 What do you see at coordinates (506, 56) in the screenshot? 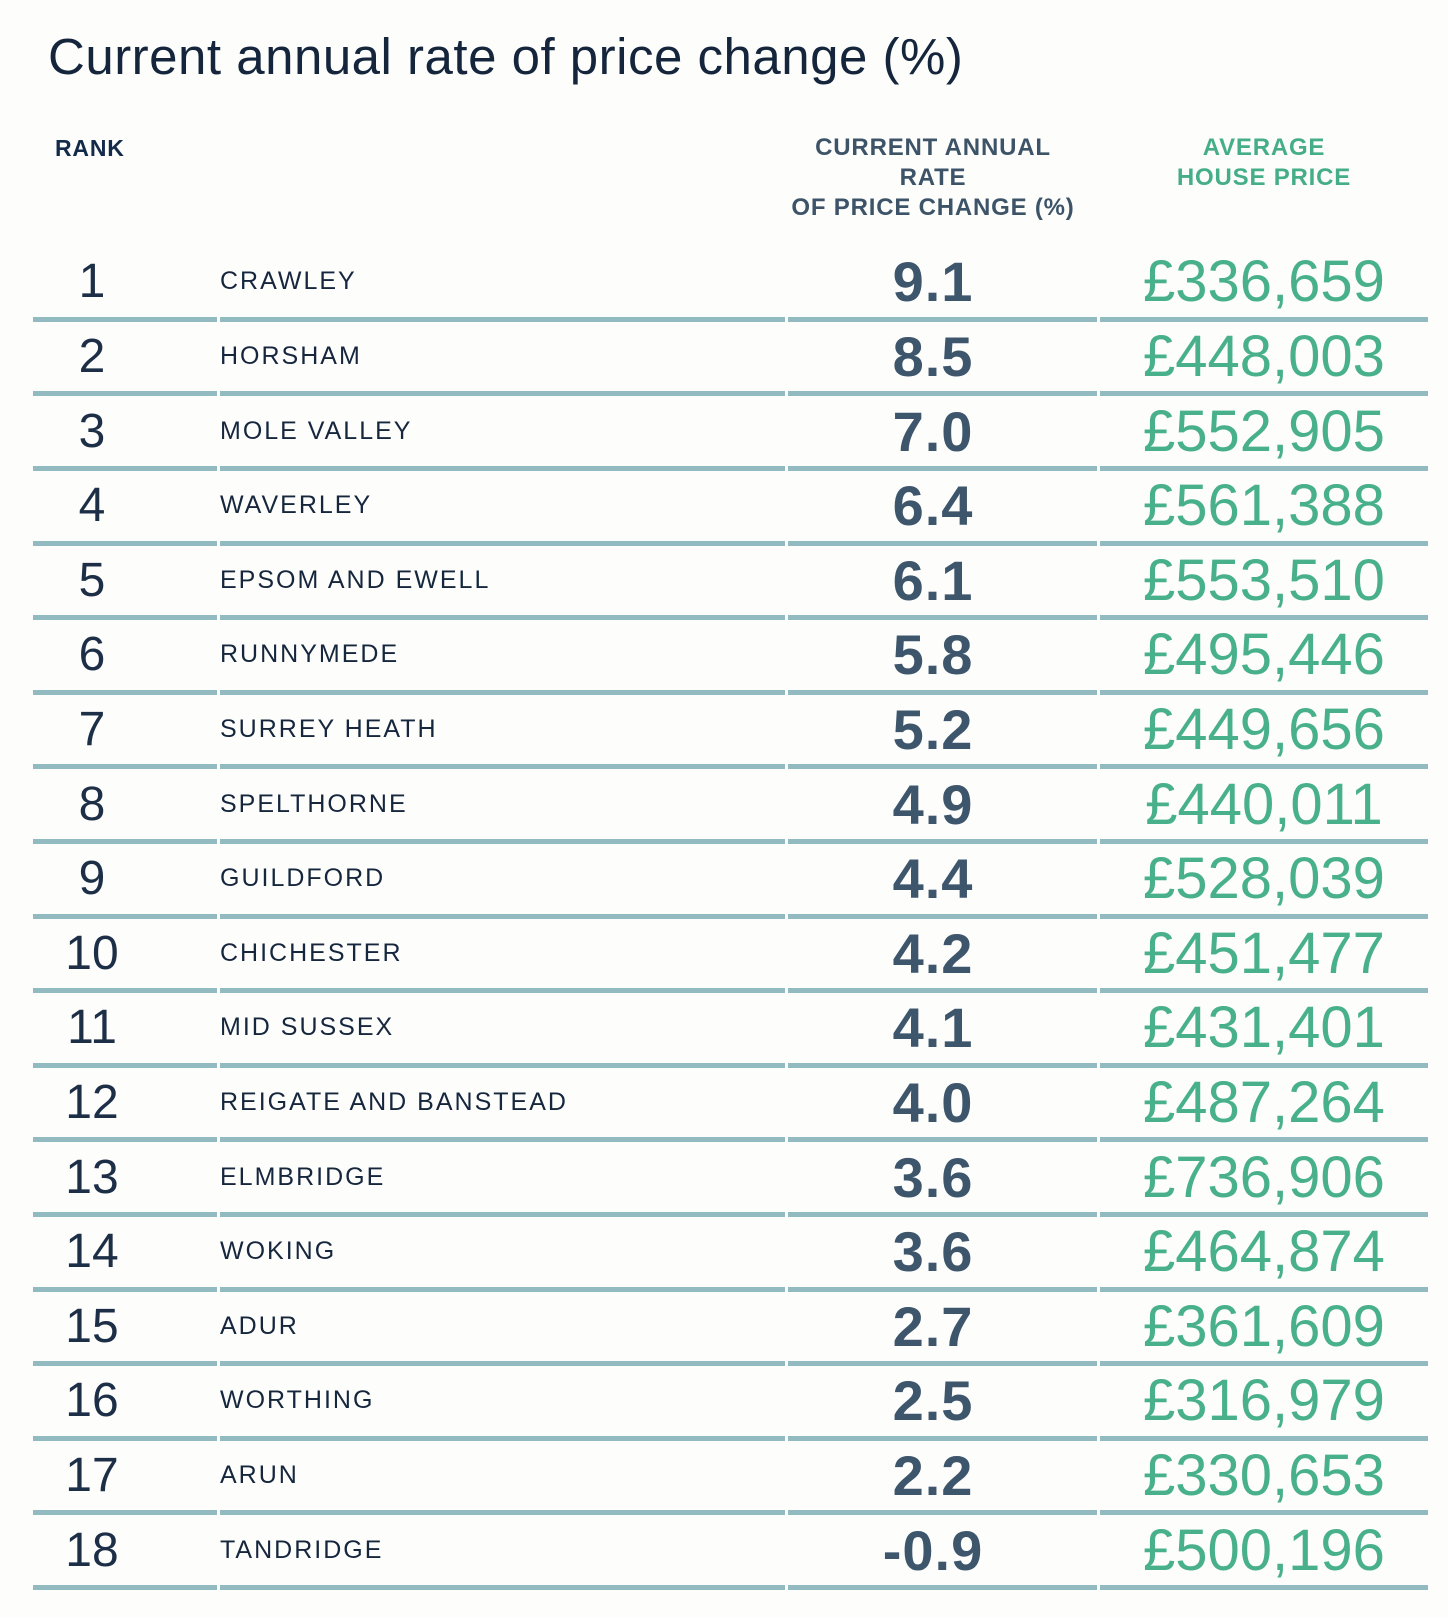
I see `page-title: Current annual rate of price change (%)` at bounding box center [506, 56].